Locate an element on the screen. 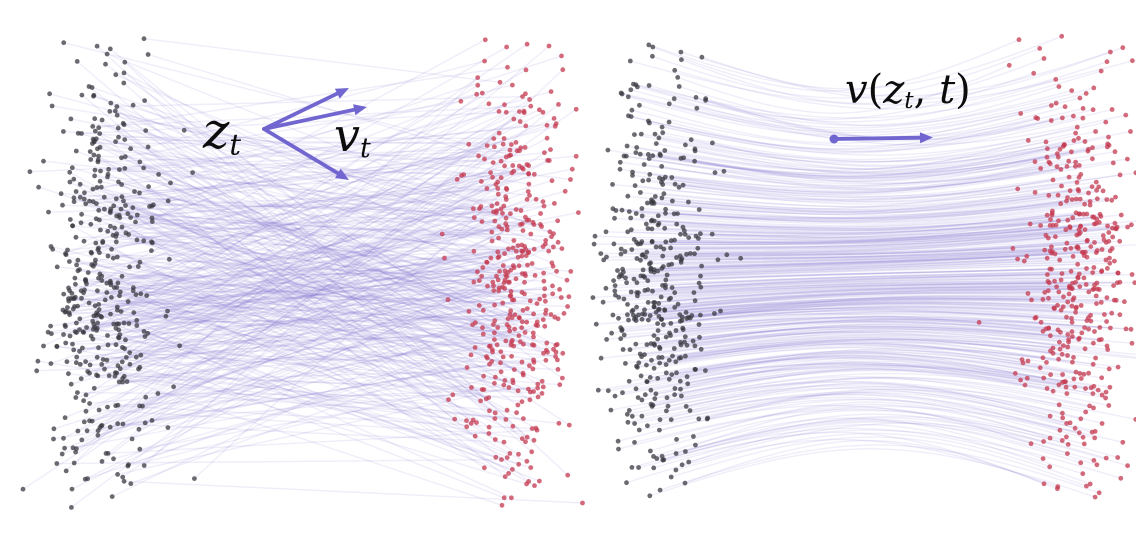 Image resolution: width=1136 pixels, height=544 pixels. arrowhead is located at coordinates (341, 93).